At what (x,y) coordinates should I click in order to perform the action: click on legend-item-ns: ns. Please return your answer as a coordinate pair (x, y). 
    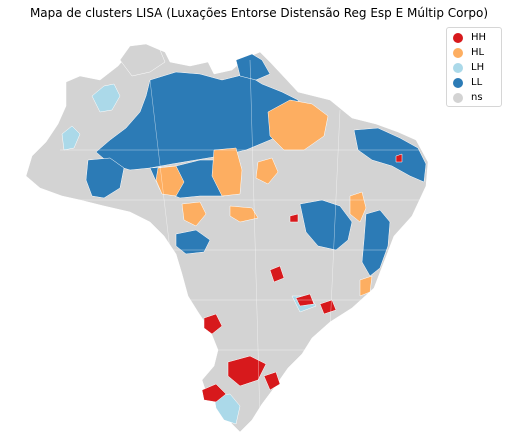
    Looking at the image, I should click on (477, 97).